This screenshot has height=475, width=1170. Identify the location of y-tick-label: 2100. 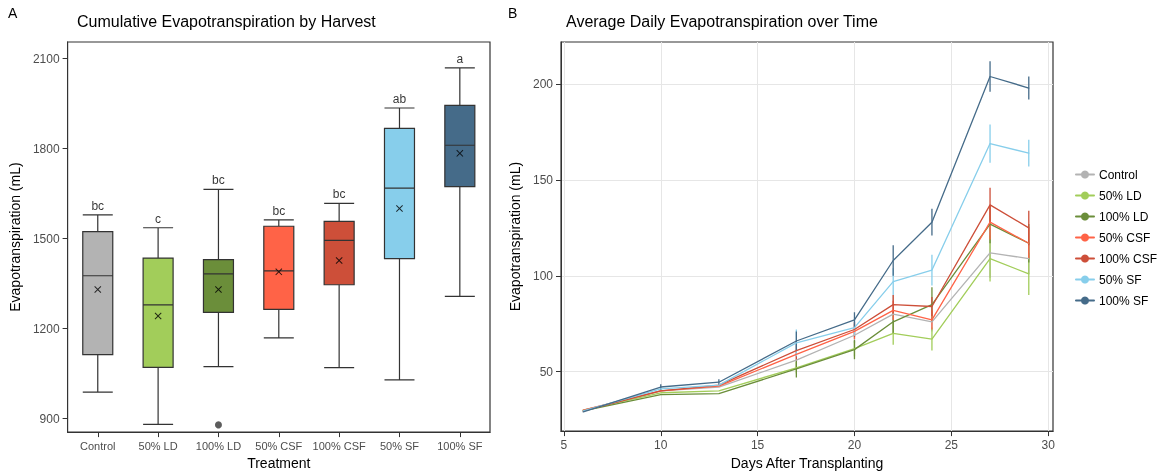
(46, 58).